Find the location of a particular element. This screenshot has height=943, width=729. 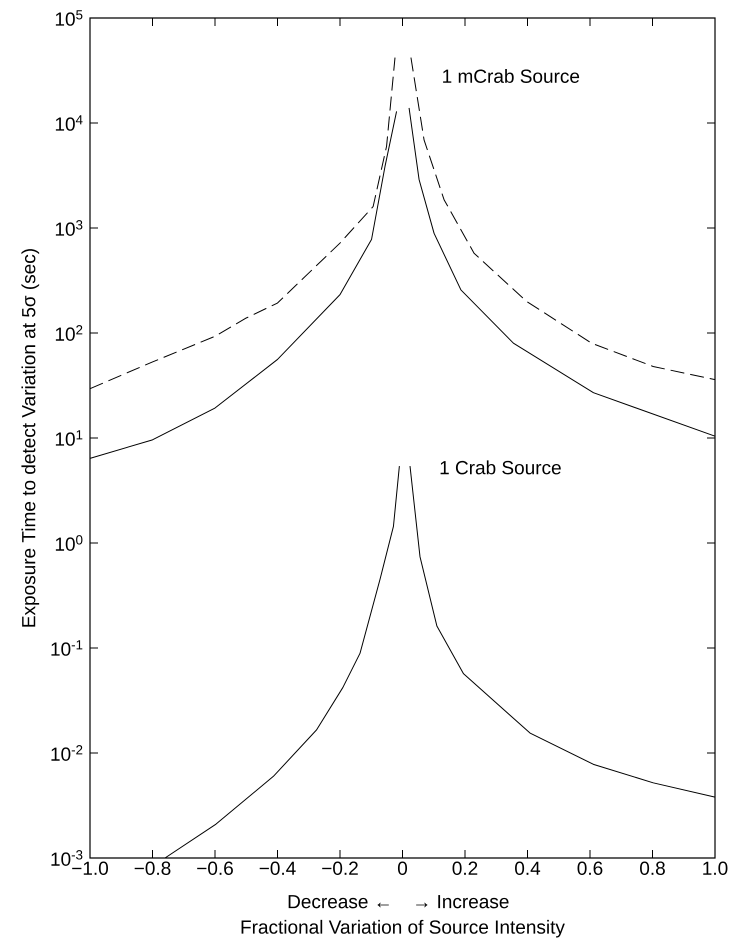

y-axis-title: Exposure Time to detect Variation at 5σ (sec) is located at coordinates (30, 438).